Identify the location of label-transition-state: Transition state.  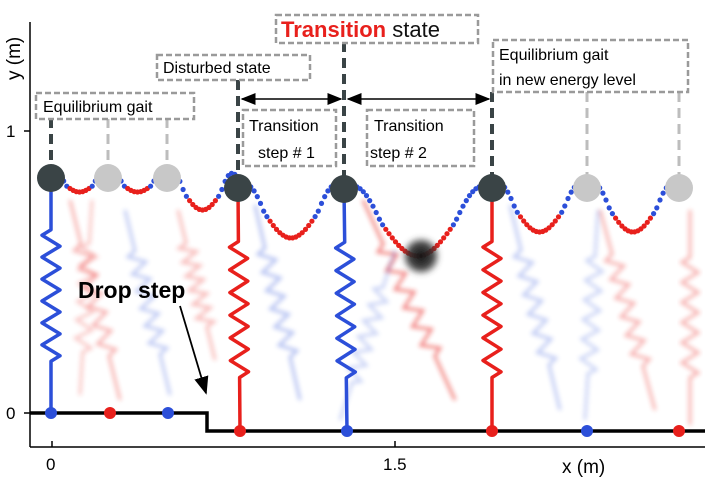
(360, 29).